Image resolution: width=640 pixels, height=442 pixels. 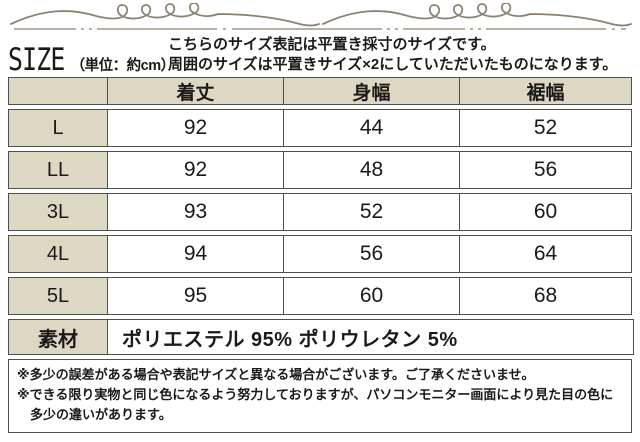 I want to click on unit-label: （単位：約cm）, so click(x=122, y=66).